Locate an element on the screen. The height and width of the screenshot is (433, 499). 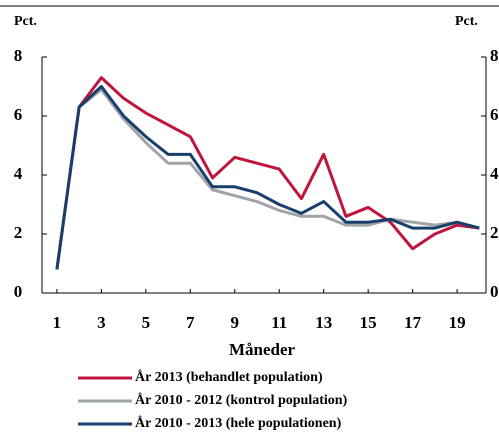
y-tick-label: 0 is located at coordinates (18, 291).